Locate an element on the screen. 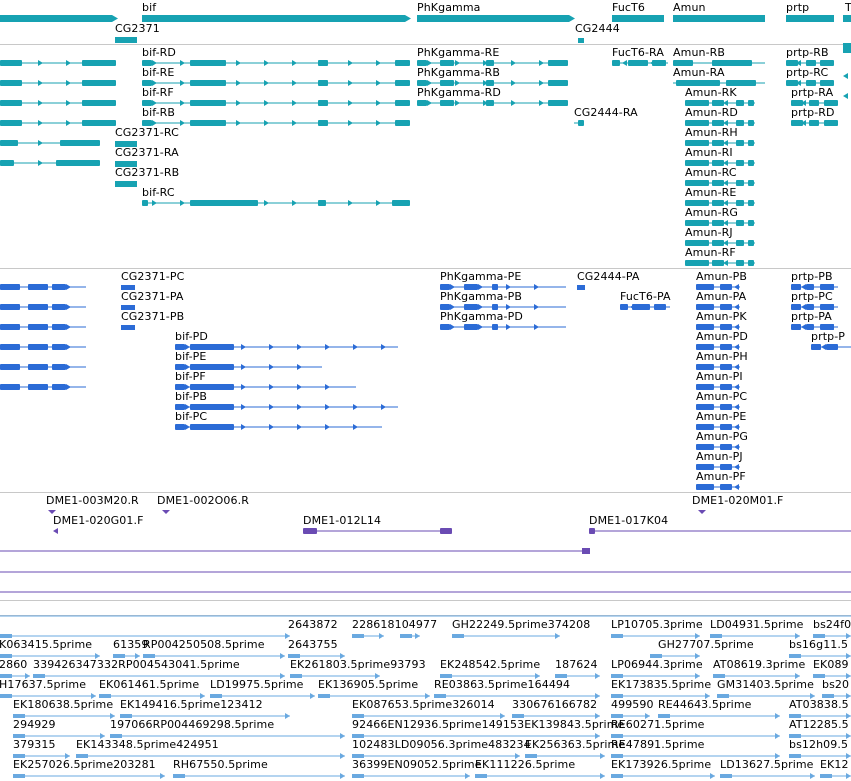 This screenshot has height=781, width=851. transcript-label: bif-RD is located at coordinates (159, 52).